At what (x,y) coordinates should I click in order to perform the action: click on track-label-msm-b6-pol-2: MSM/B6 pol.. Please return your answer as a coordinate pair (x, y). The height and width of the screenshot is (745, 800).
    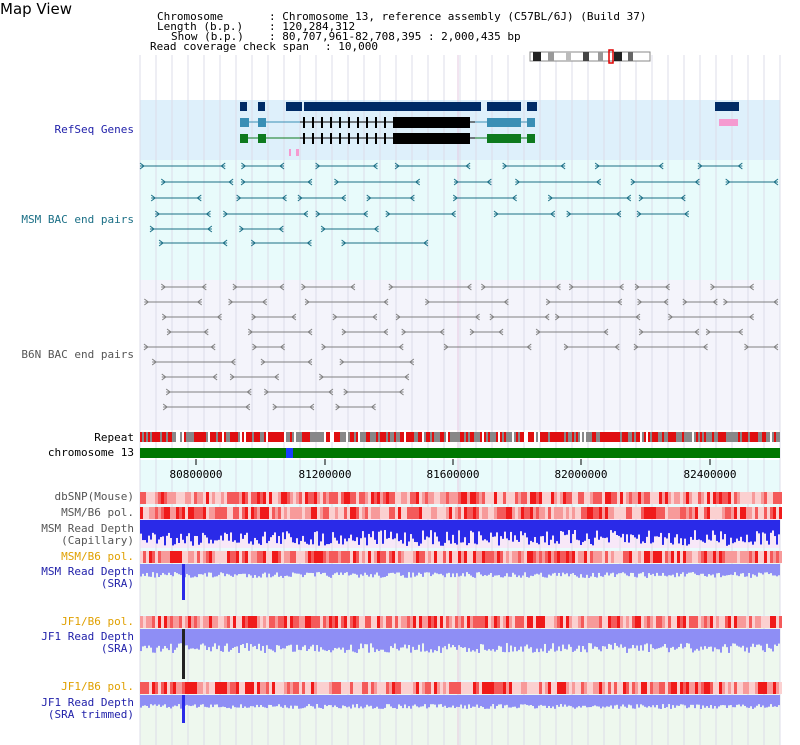
    Looking at the image, I should click on (97, 556).